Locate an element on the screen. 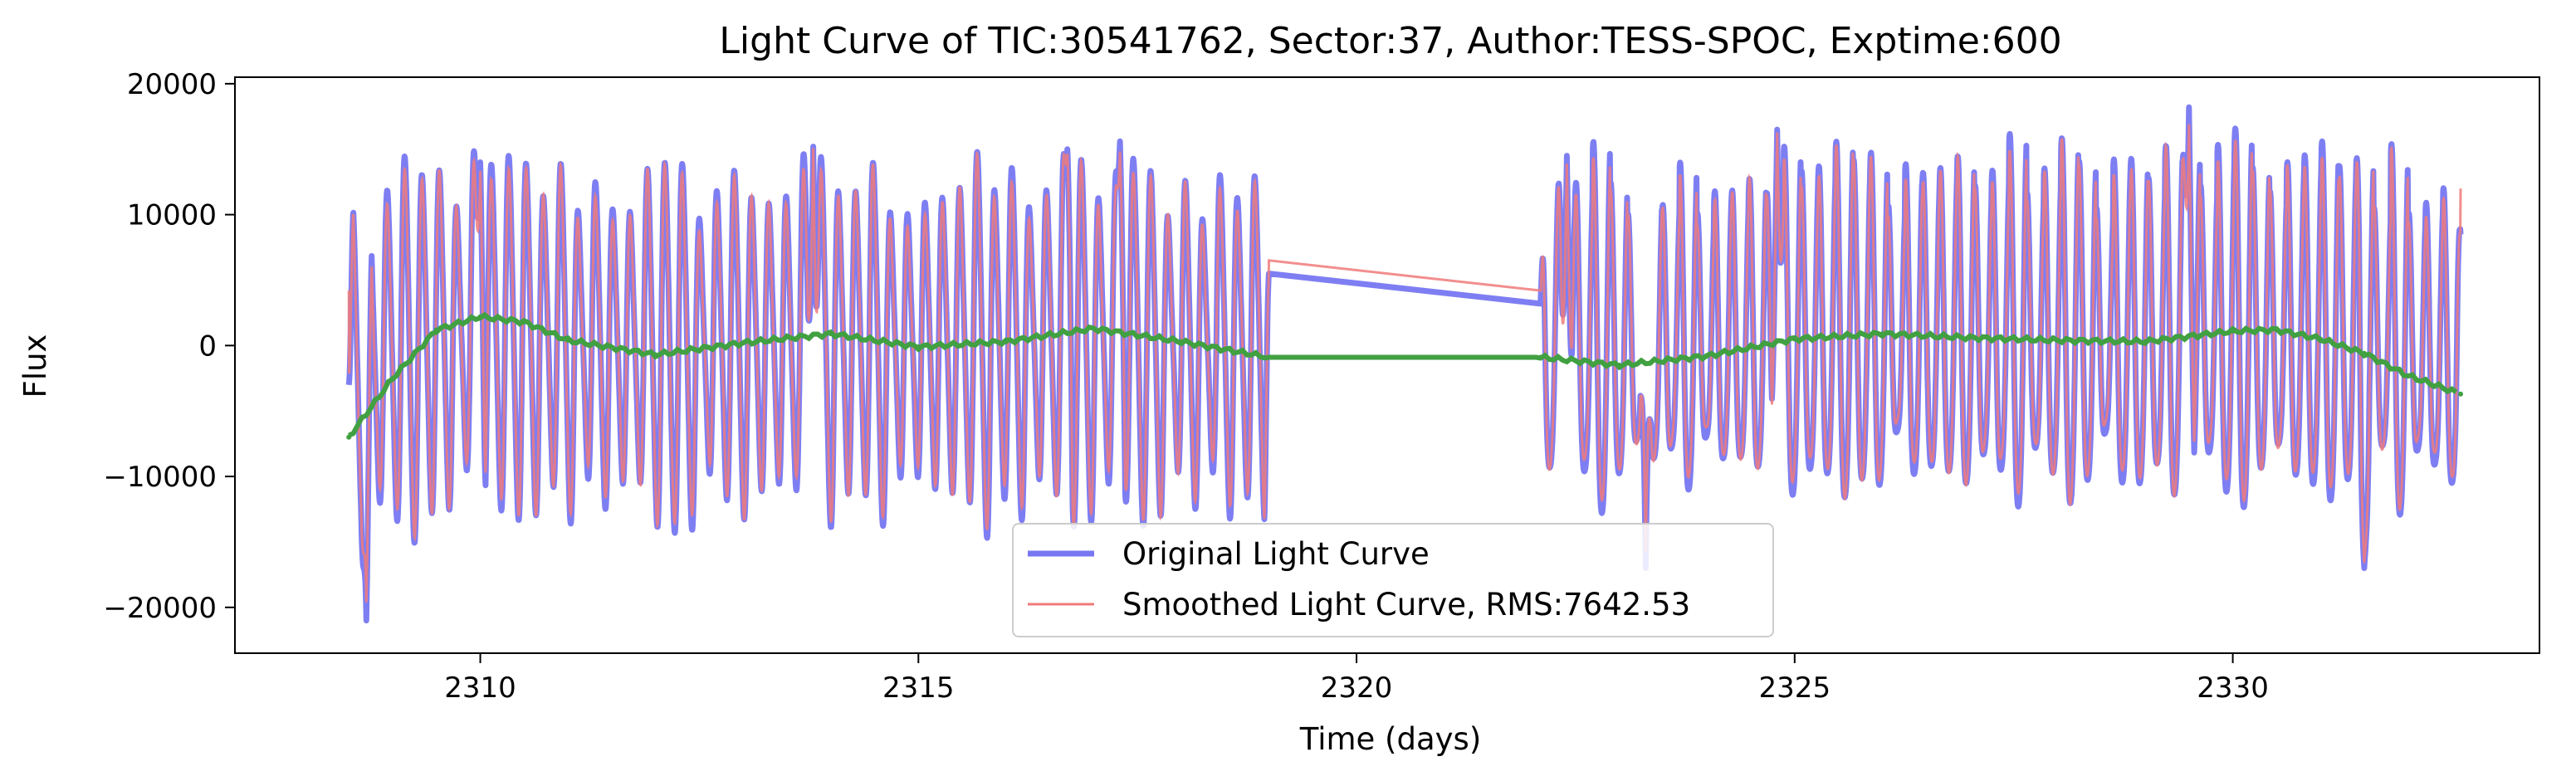  x-tick-label: 2320 is located at coordinates (1357, 688).